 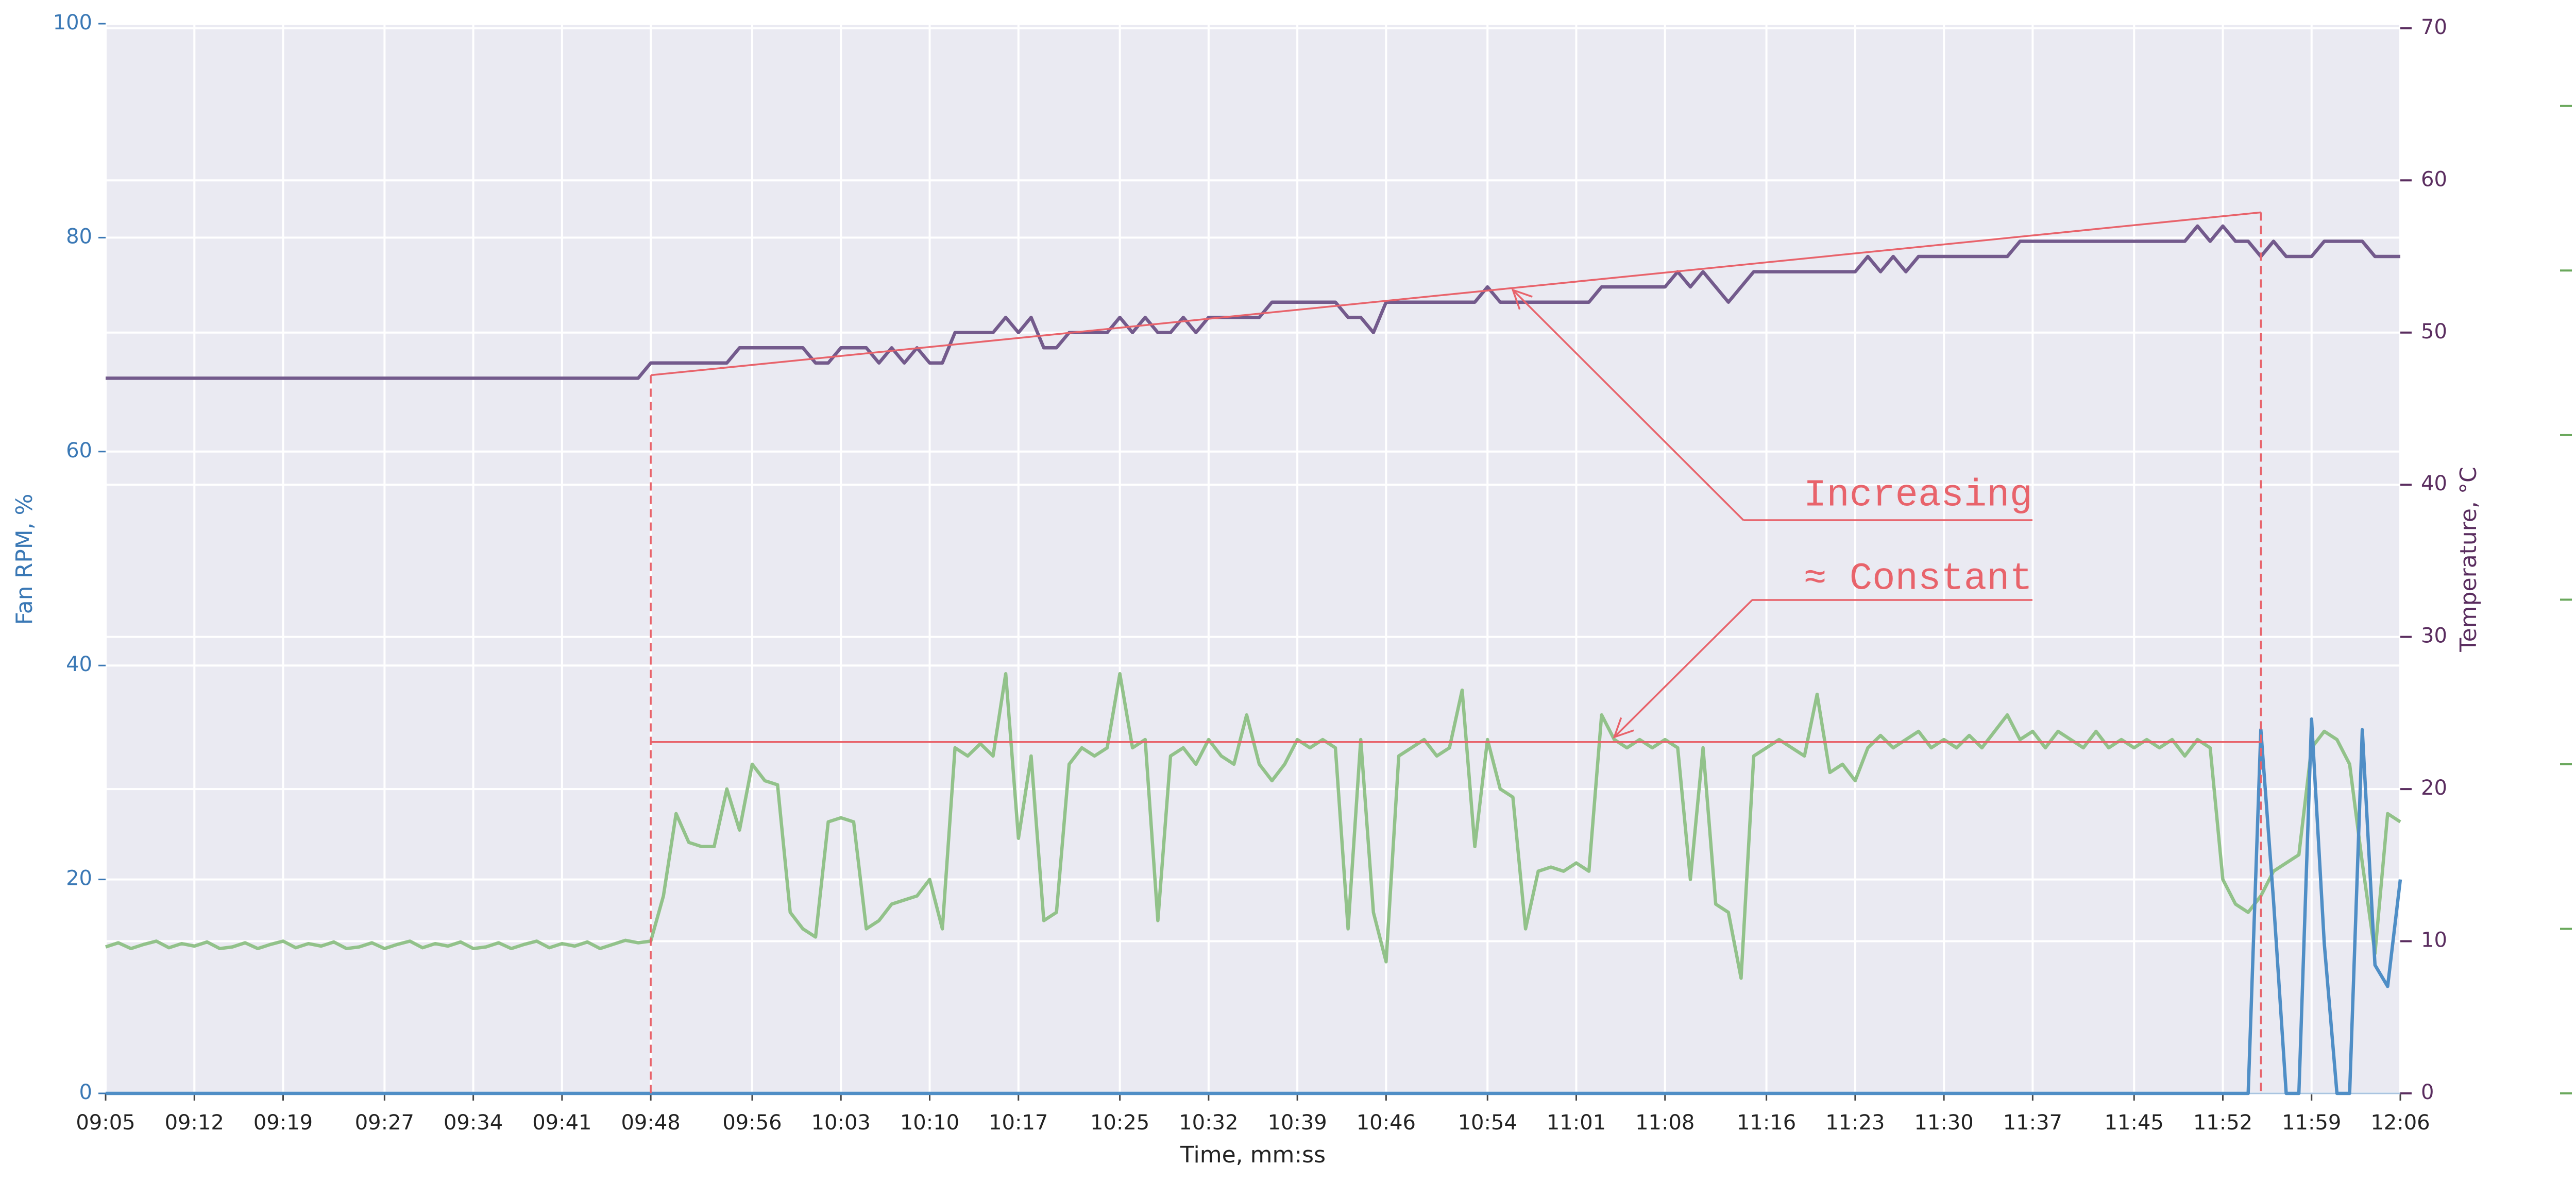 I want to click on x-tick-label: 10:39, so click(x=1297, y=1123).